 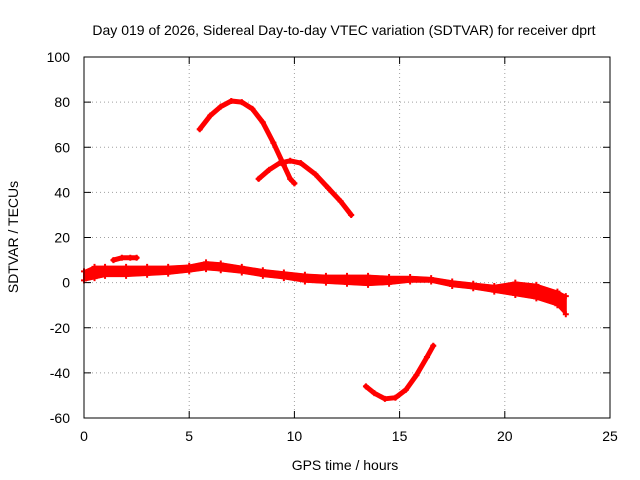 I want to click on x-axis-label: GPS time / hours, so click(x=345, y=465).